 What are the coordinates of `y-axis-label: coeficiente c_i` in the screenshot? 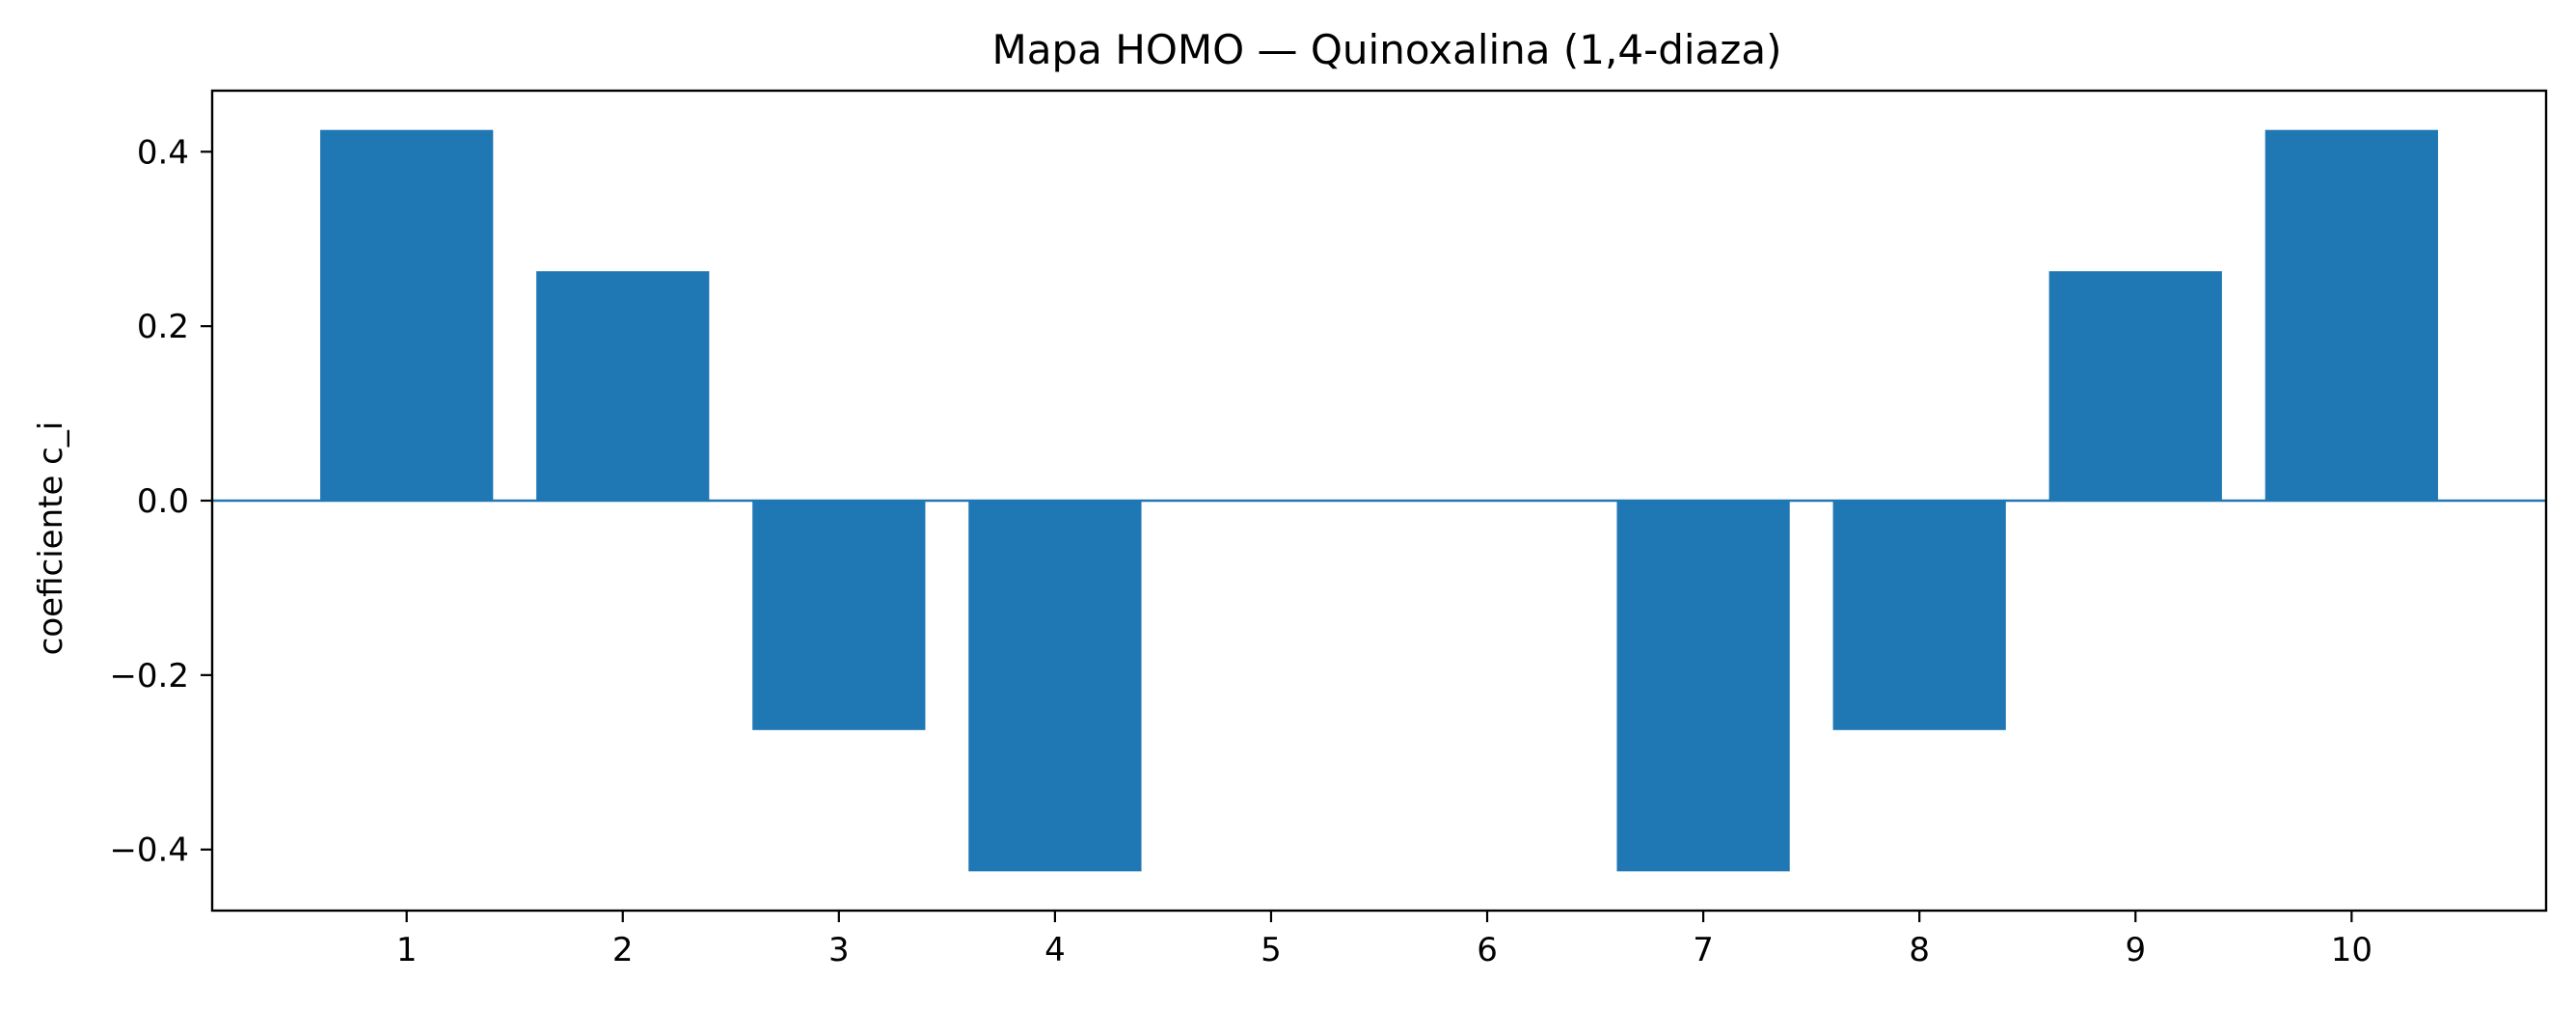 It's located at (51, 539).